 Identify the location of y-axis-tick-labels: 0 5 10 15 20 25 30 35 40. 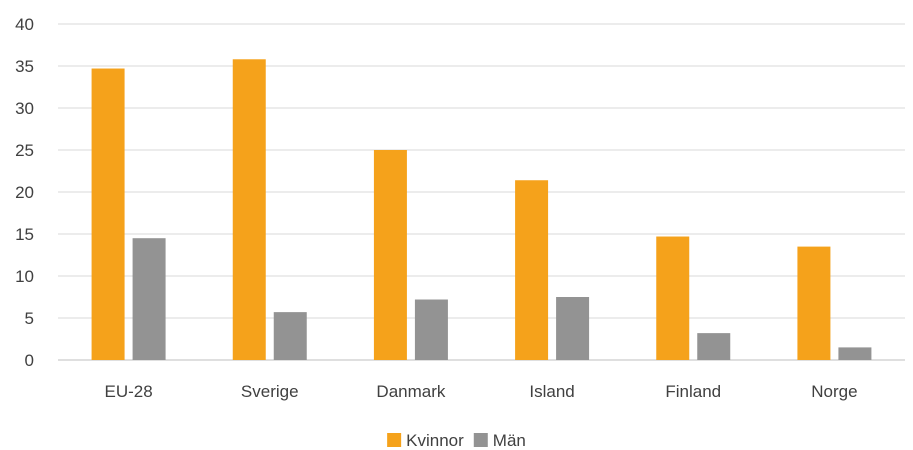
(24, 192).